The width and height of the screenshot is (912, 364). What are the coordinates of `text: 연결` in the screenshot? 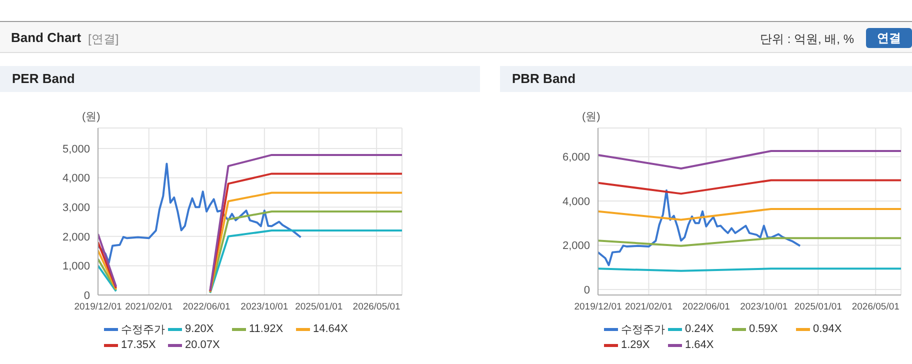 It's located at (889, 38).